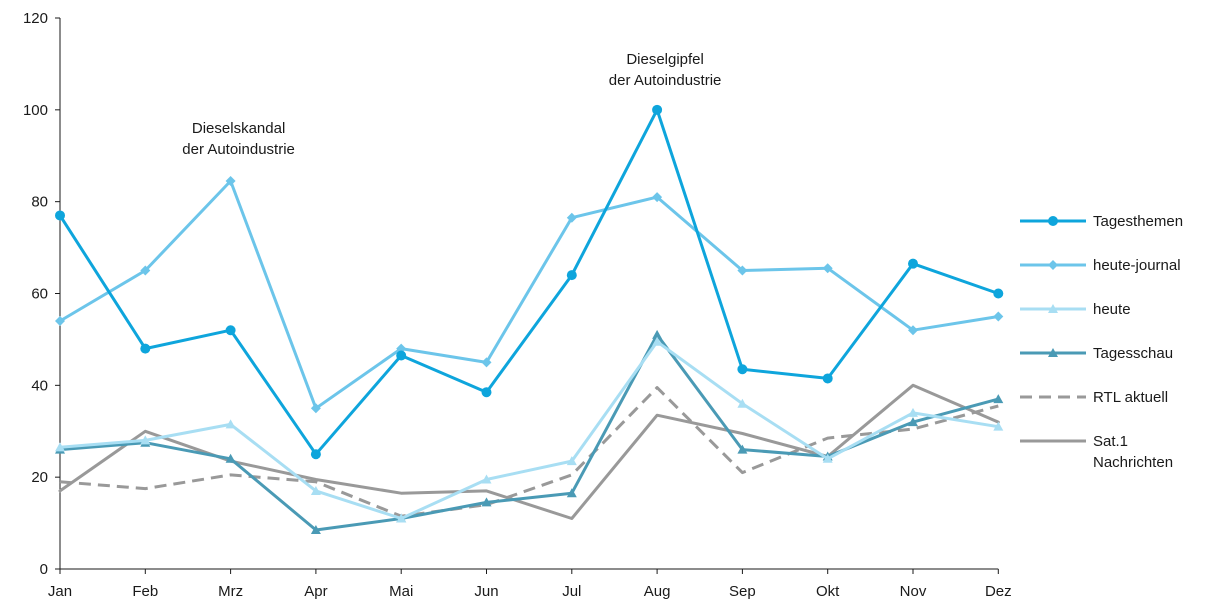 The width and height of the screenshot is (1206, 603). Describe the element at coordinates (665, 59) in the screenshot. I see `annotation-line: Dieselgipfel` at that location.